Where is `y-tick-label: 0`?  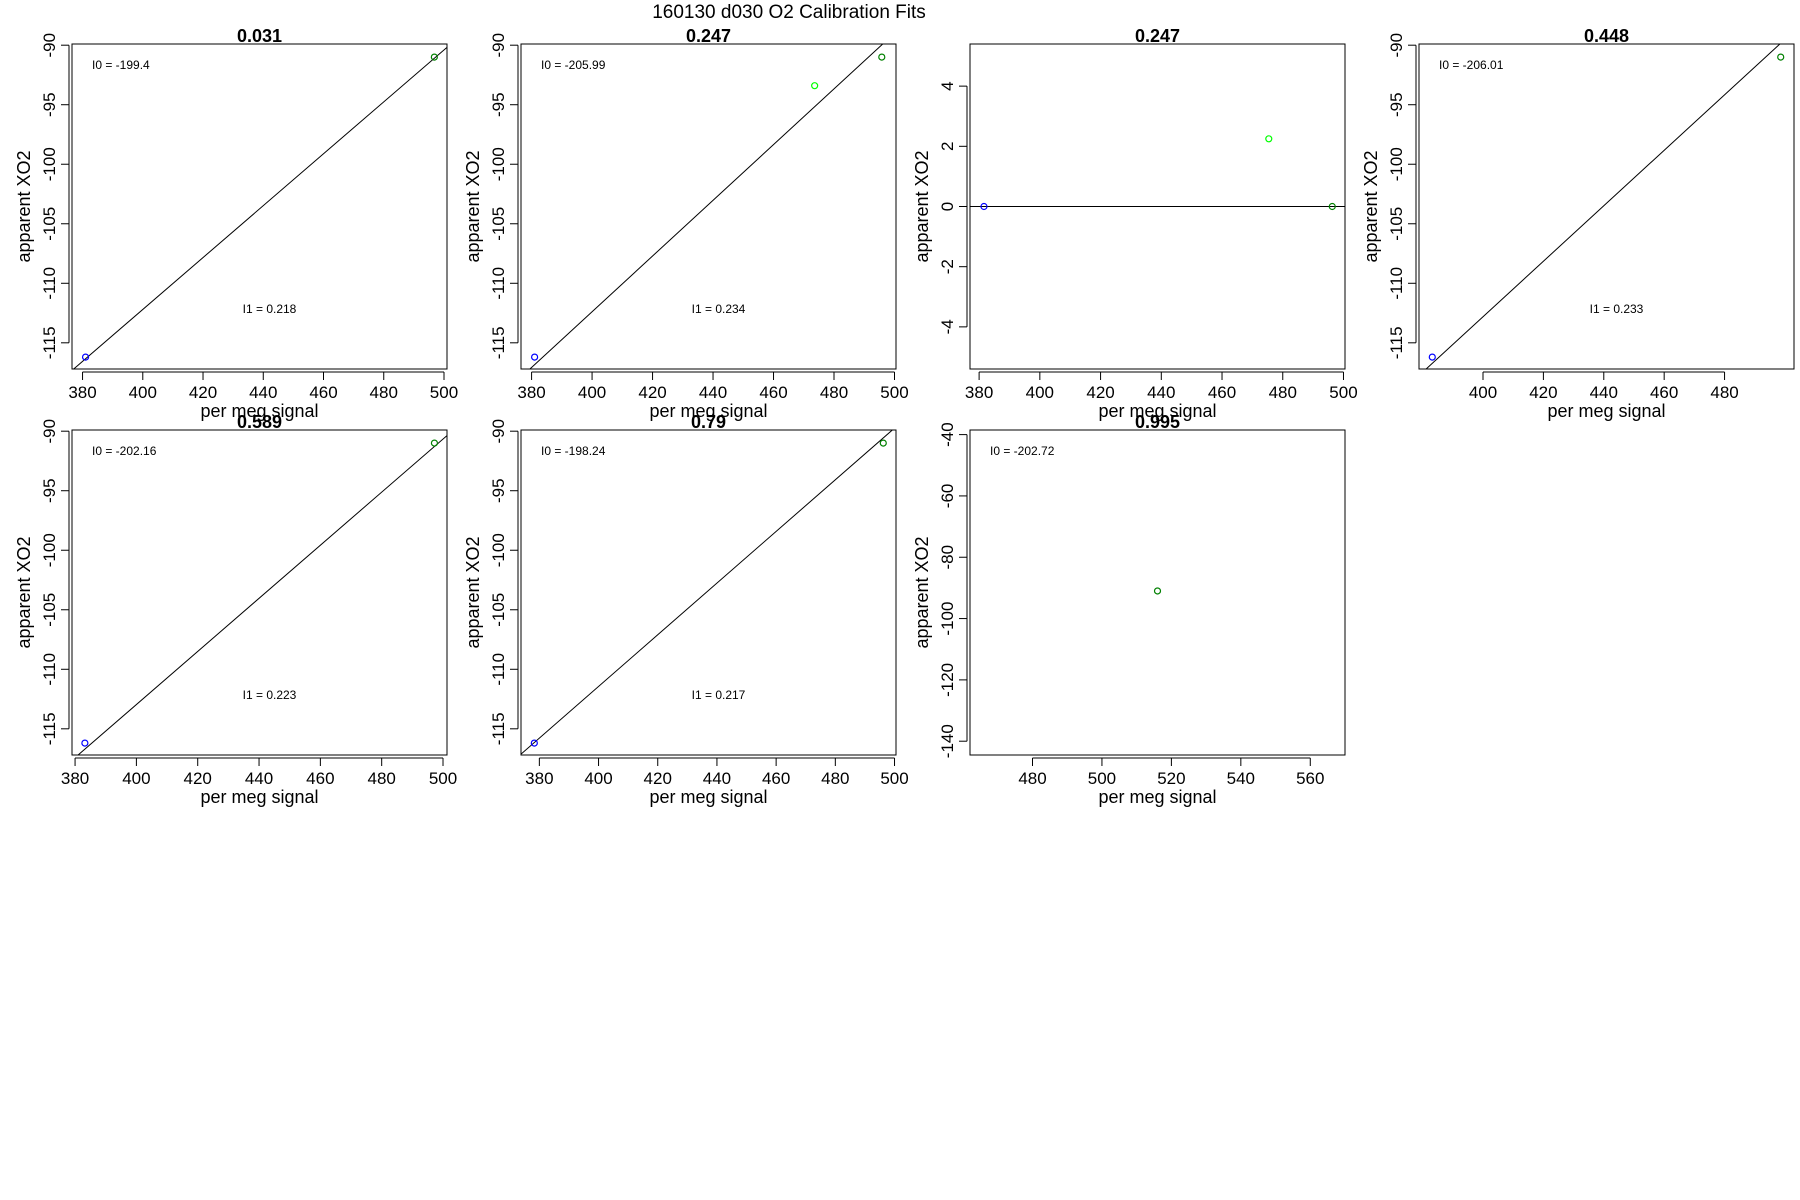 y-tick-label: 0 is located at coordinates (947, 206).